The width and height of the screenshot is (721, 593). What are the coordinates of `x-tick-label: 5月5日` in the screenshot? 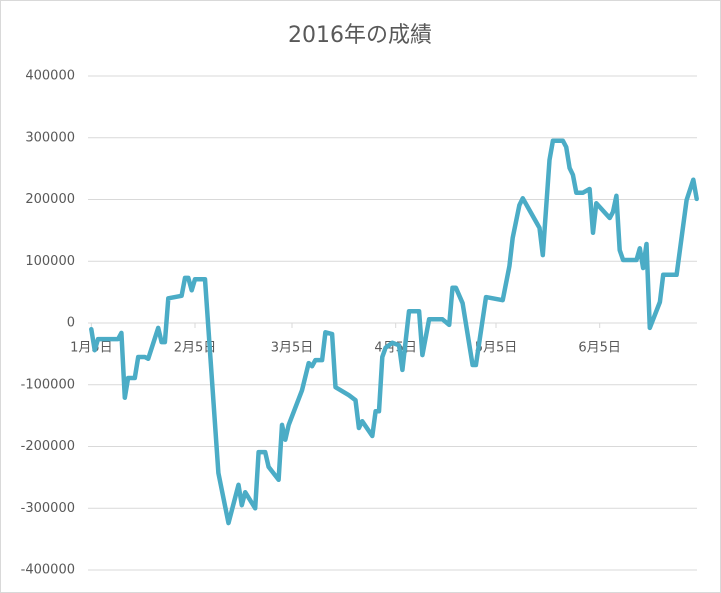 It's located at (496, 348).